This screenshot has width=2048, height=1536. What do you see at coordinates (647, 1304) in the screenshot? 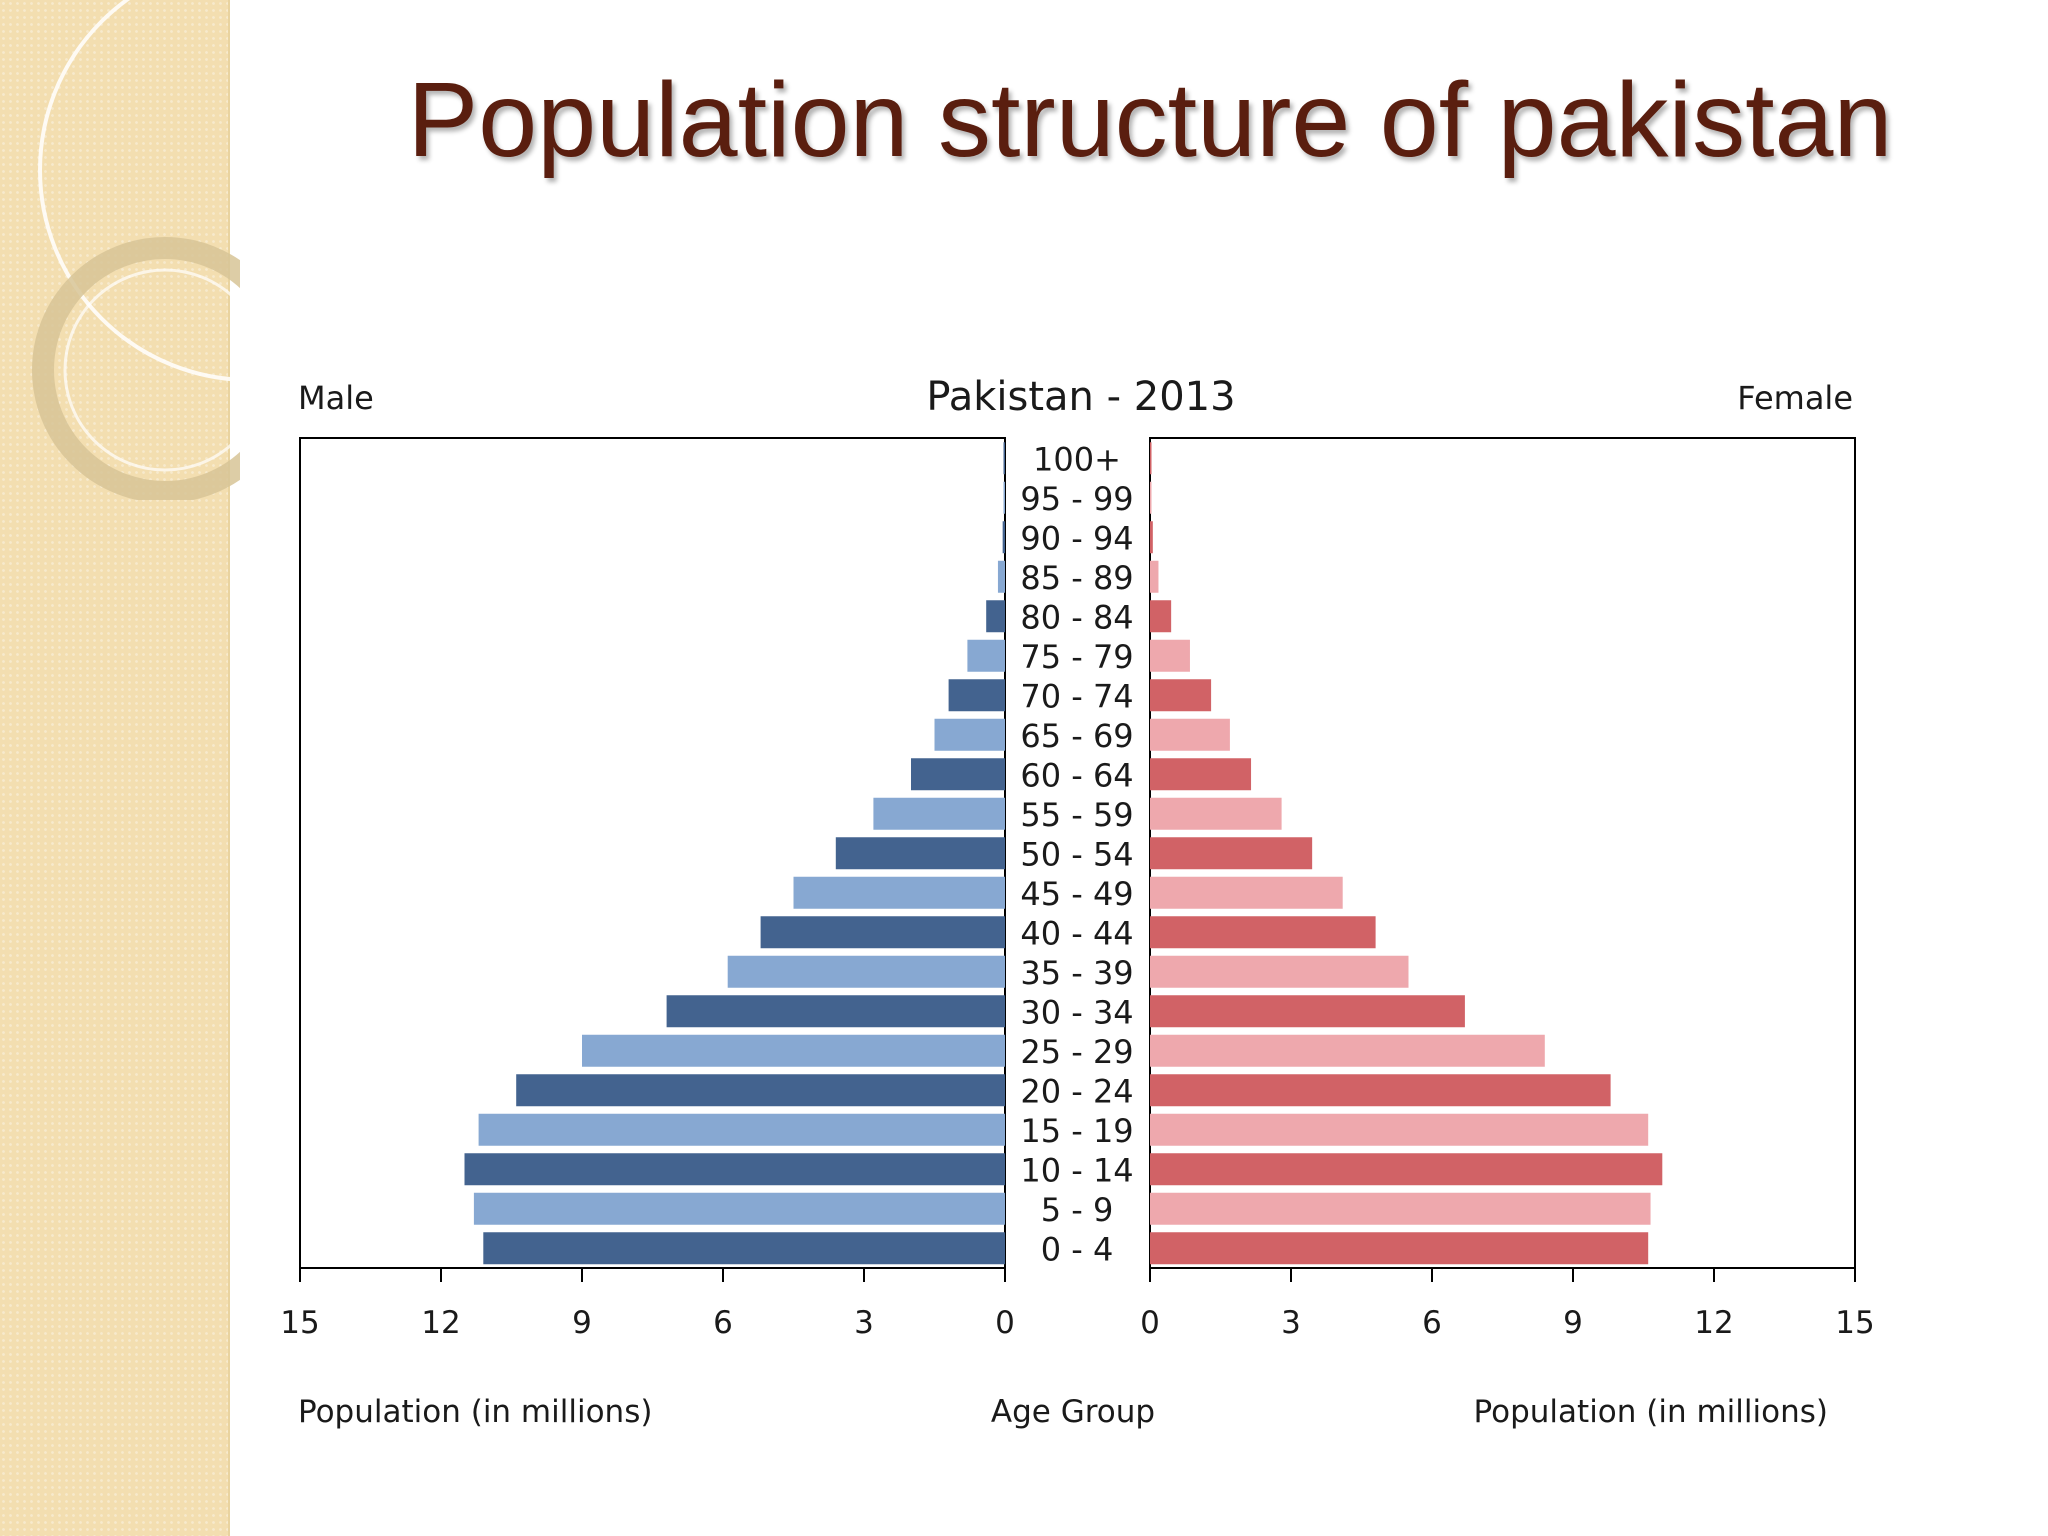
I see `male-x-axis: 15 12 9 6 3 0` at bounding box center [647, 1304].